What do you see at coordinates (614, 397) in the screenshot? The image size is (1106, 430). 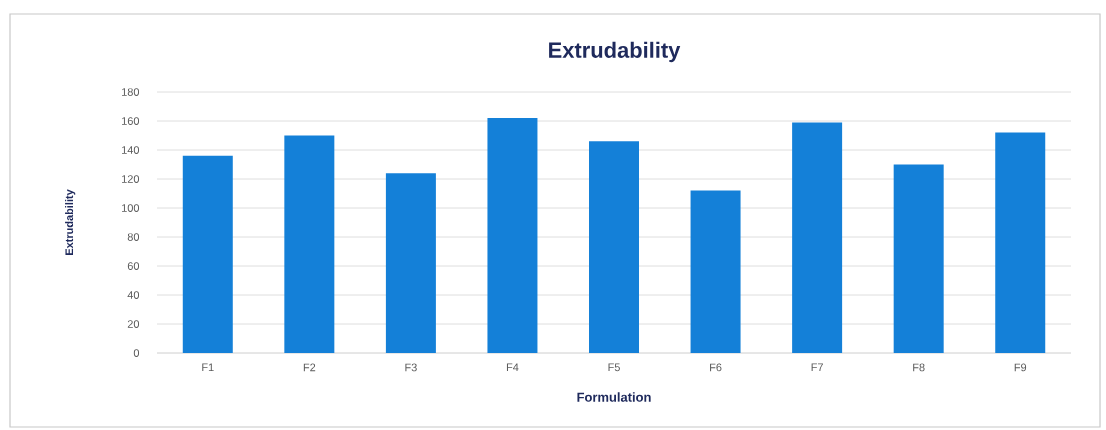 I see `x-axis-title: Formulation` at bounding box center [614, 397].